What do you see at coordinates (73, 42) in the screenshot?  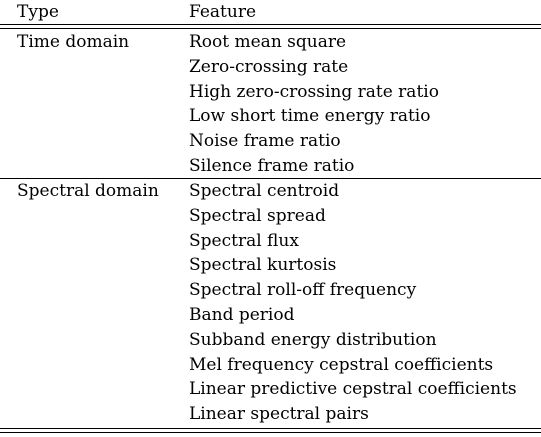 I see `group-type-label: Time domain` at bounding box center [73, 42].